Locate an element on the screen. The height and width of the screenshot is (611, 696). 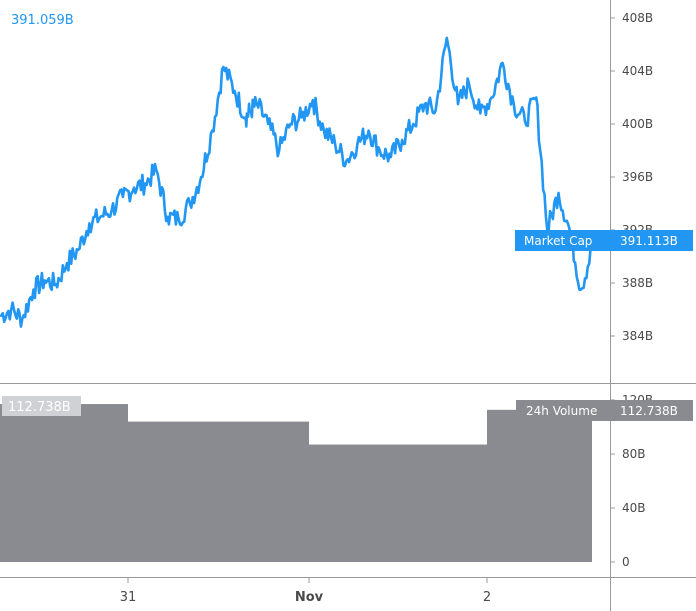
market-cap-y-tick-label: 396B is located at coordinates (637, 177).